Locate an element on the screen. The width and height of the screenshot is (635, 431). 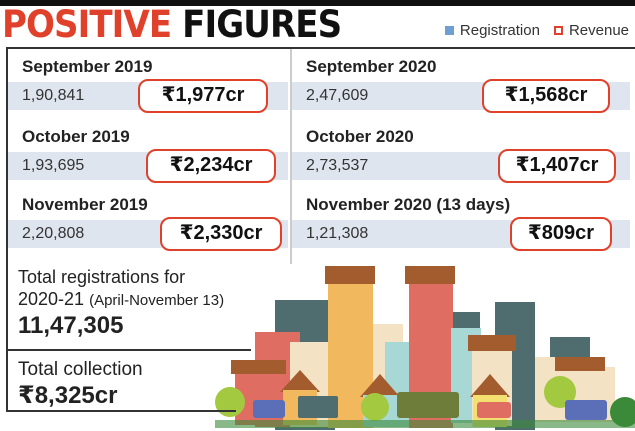
column-divider is located at coordinates (291, 156).